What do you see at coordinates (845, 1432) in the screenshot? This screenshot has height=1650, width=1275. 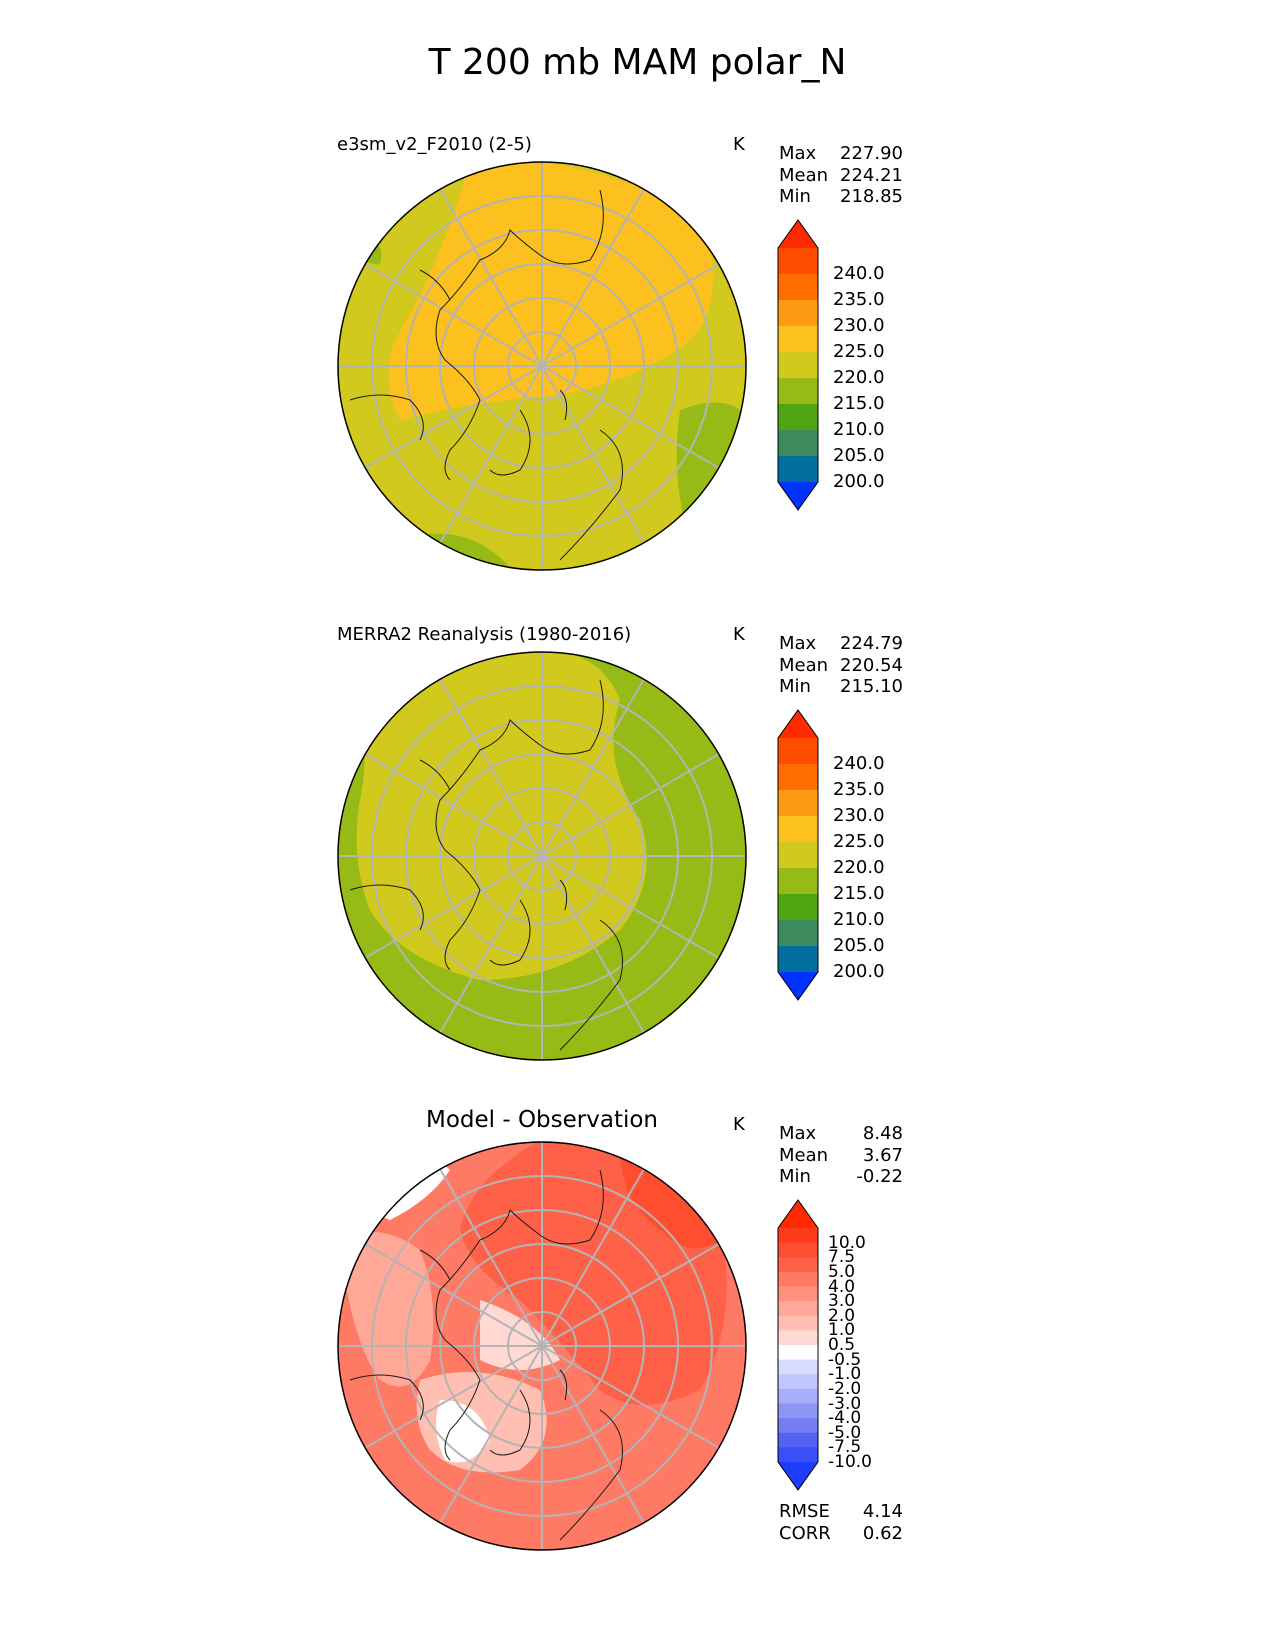 I see `panel-difference-colorbar-tick-label: -5.0` at bounding box center [845, 1432].